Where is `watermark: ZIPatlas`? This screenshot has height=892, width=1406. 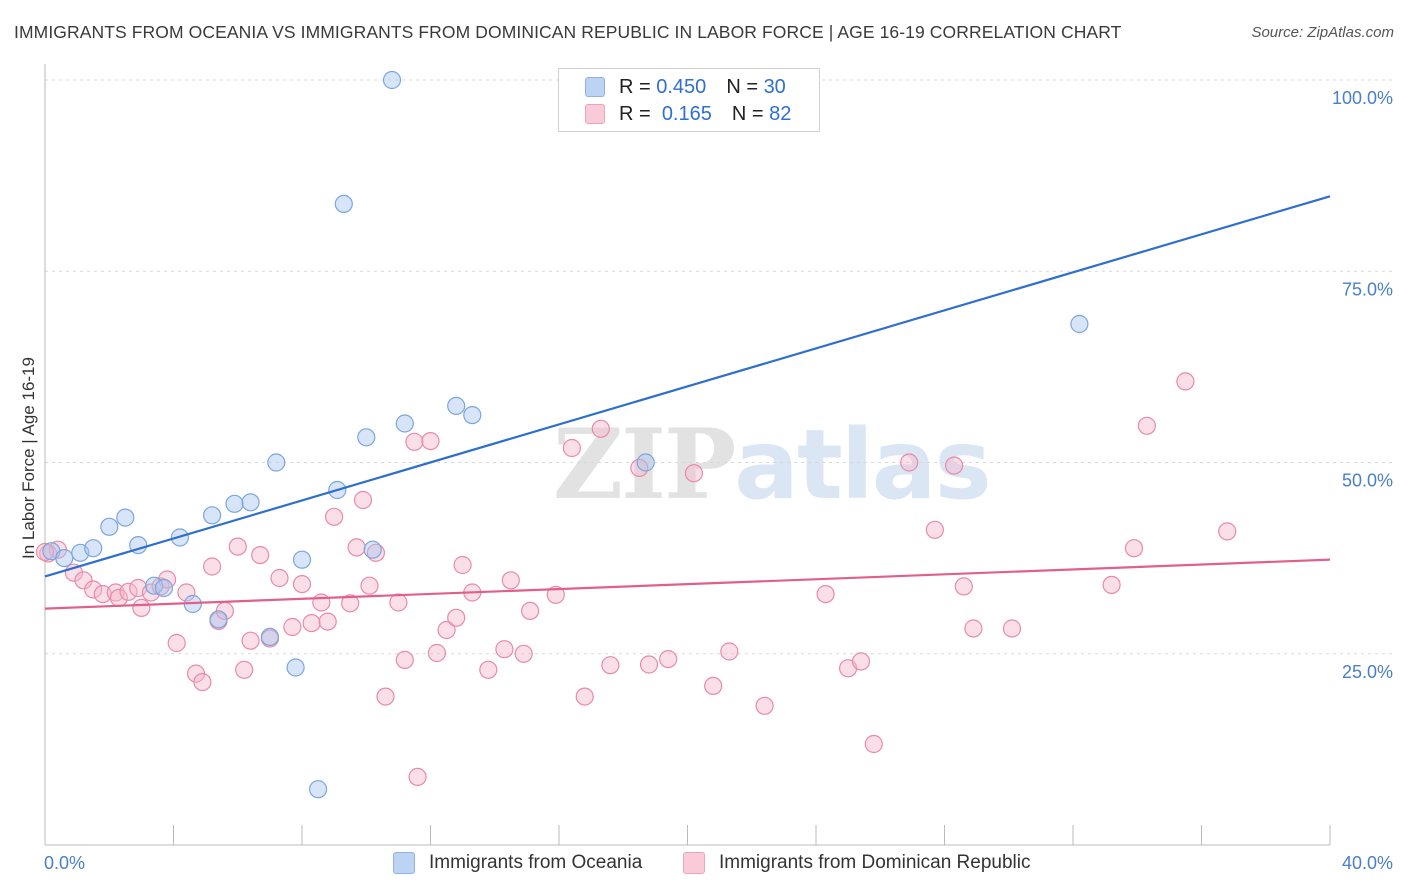 watermark: ZIPatlas is located at coordinates (772, 464).